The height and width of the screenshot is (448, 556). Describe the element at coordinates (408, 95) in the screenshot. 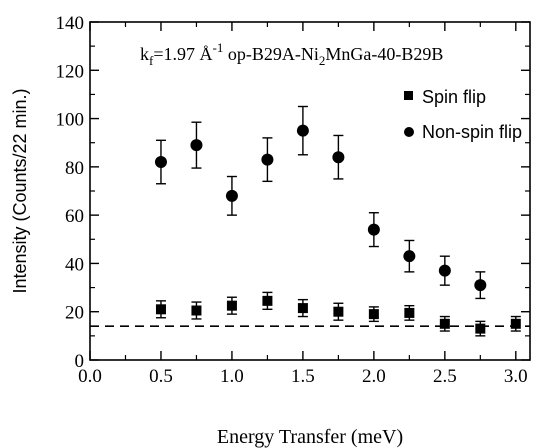

I see `legend-marker-spin-flip` at that location.